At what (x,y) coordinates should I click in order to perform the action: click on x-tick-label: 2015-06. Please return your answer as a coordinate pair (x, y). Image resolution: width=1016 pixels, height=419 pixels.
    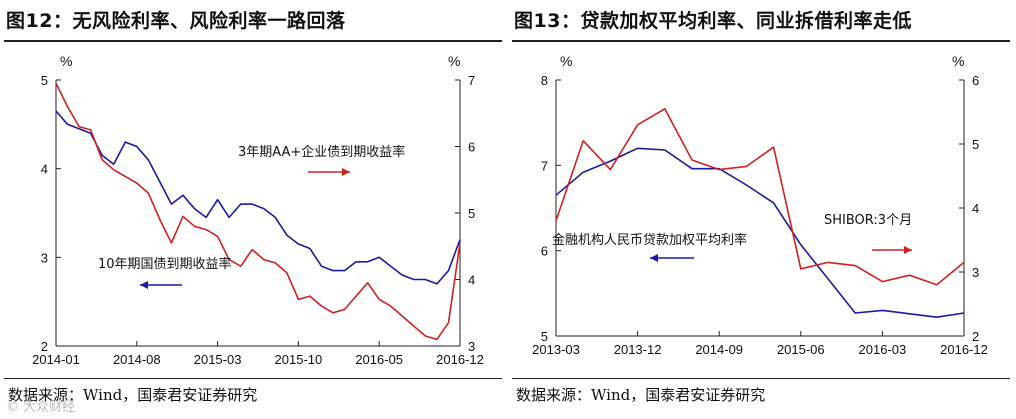
    Looking at the image, I should click on (801, 349).